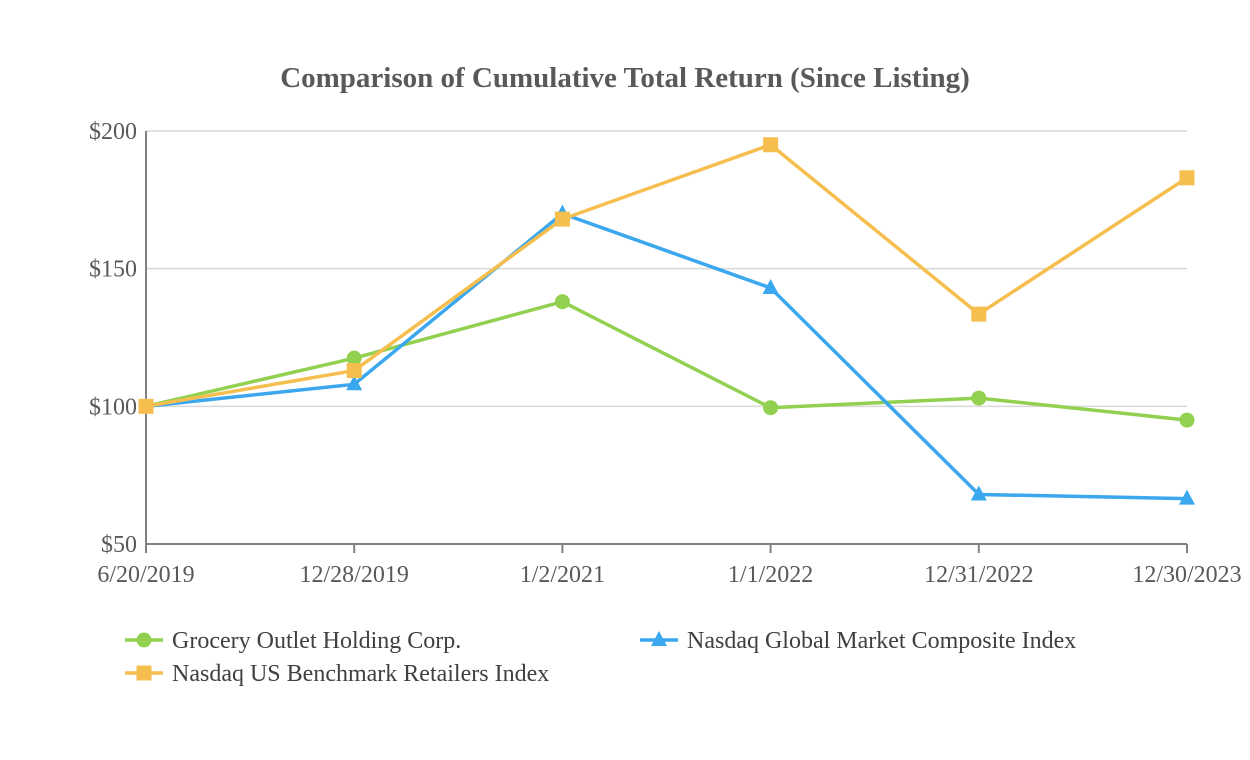 The width and height of the screenshot is (1250, 760). I want to click on y-axis-ticks: $50 $100 $150 $200, so click(113, 338).